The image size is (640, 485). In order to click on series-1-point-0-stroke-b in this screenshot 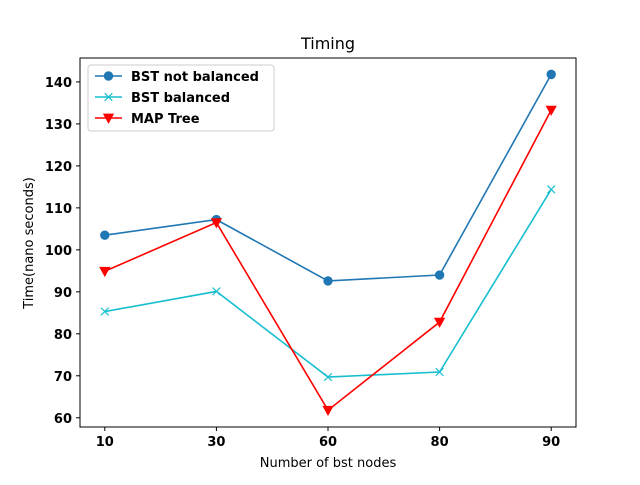, I will do `click(105, 311)`.